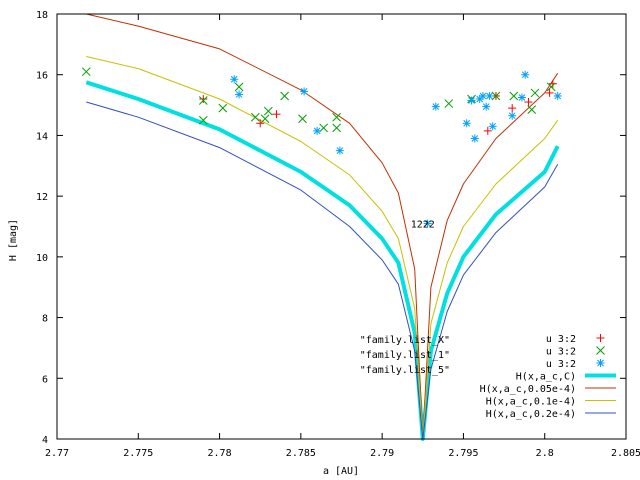 The width and height of the screenshot is (640, 480). Describe the element at coordinates (531, 414) in the screenshot. I see `legend-label: H(x,a_c,0.2e-4)` at that location.